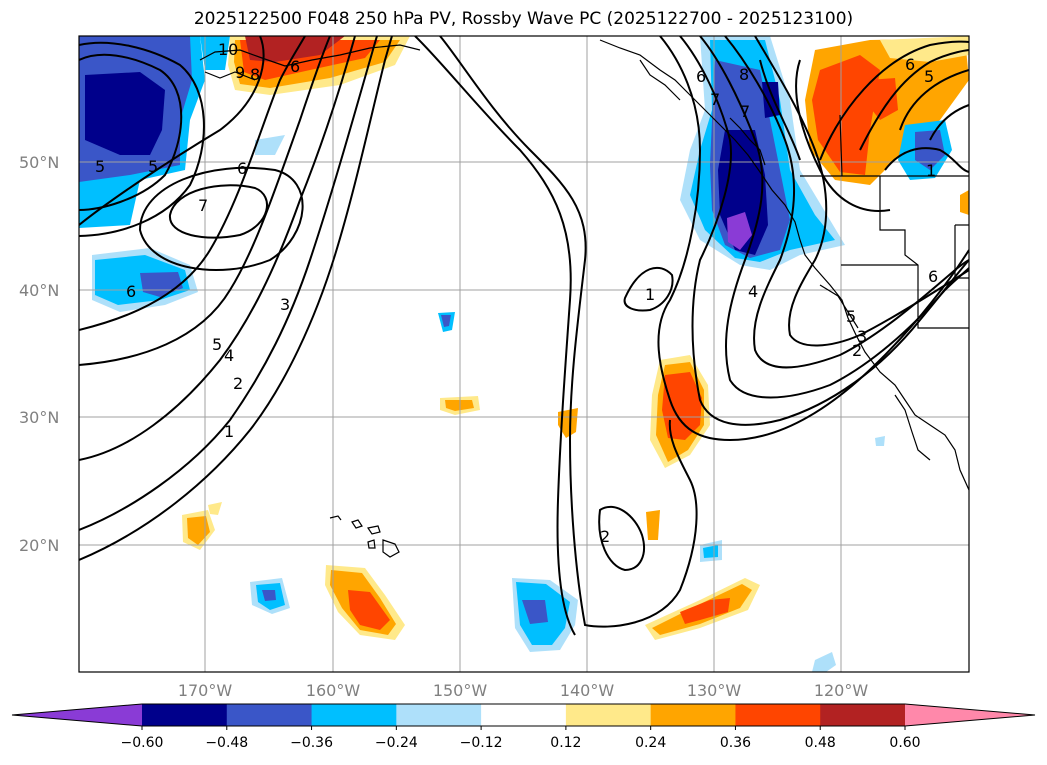 The width and height of the screenshot is (1047, 765). I want to click on lat-label: 40°N, so click(39, 290).